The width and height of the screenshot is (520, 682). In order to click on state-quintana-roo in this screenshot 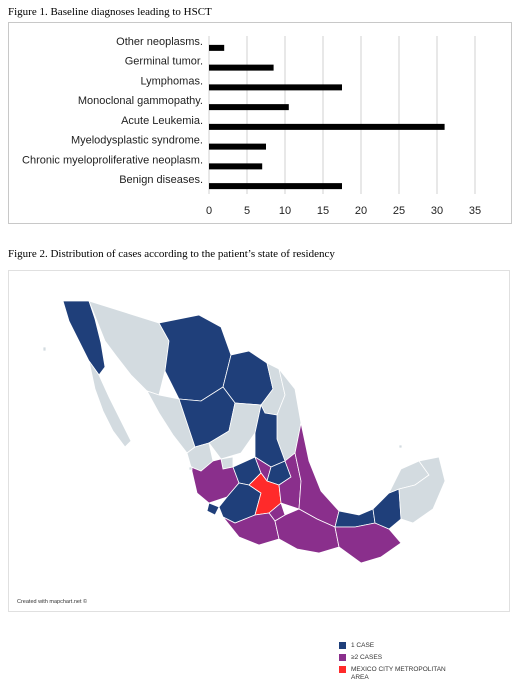, I will do `click(422, 490)`.